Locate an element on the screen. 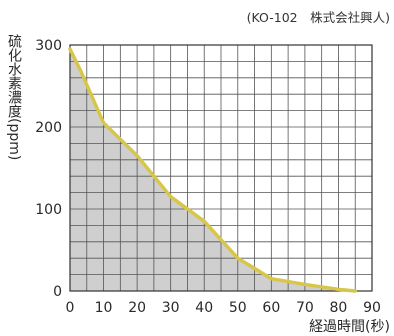 This screenshot has height=336, width=394. x-tick-label: 30 is located at coordinates (171, 308).